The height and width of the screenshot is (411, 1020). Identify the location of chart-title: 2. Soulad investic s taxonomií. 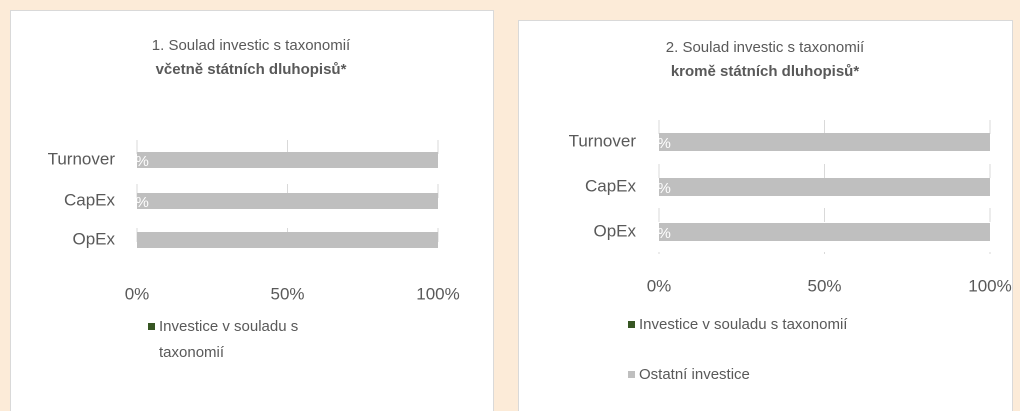
(765, 47).